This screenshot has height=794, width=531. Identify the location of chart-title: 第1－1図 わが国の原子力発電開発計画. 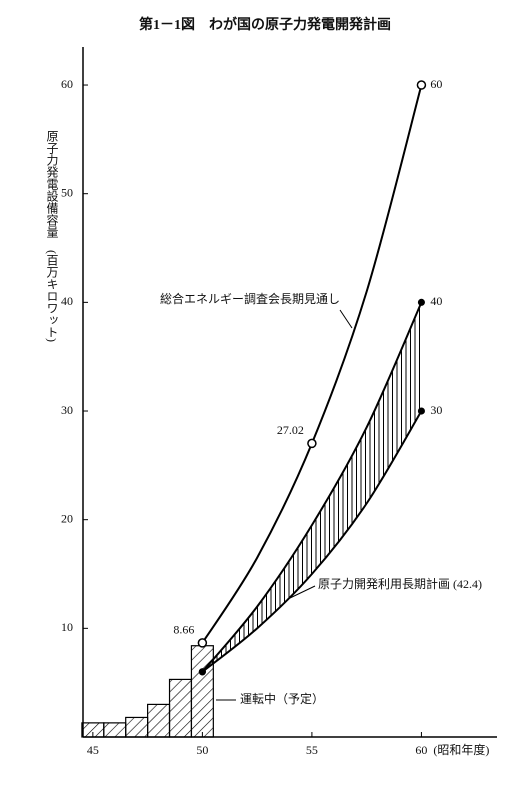
(265, 24).